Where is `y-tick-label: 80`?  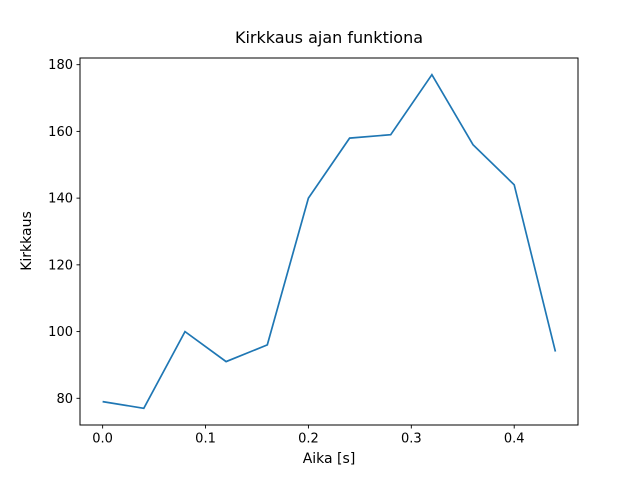 y-tick-label: 80 is located at coordinates (64, 399).